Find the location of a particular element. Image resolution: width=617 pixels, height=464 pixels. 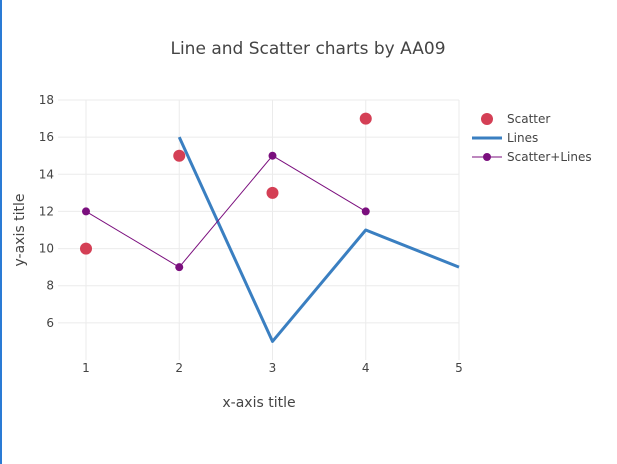

y-tick-label: 10 is located at coordinates (46, 249).